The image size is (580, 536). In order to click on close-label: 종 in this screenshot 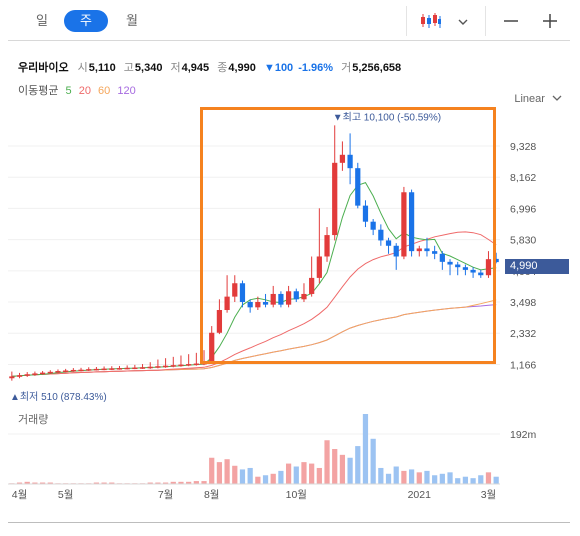, I will do `click(222, 68)`.